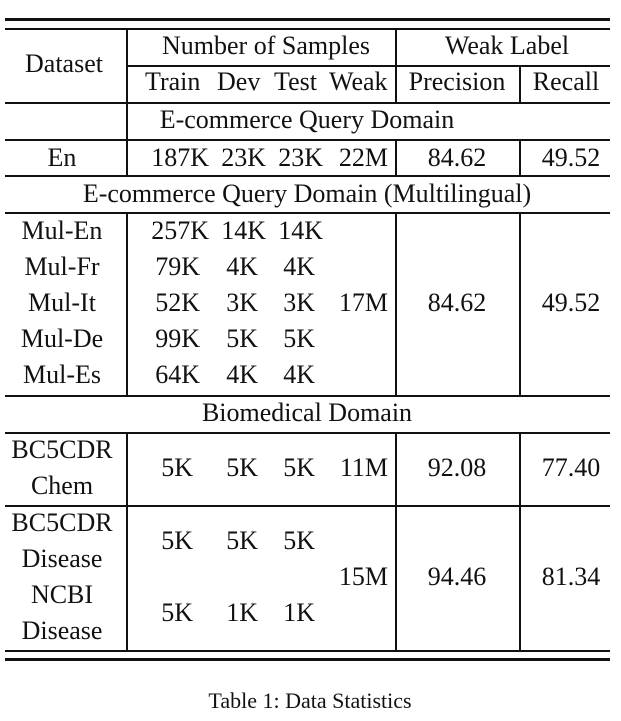  Describe the element at coordinates (457, 467) in the screenshot. I see `bc5cdr-chem-precision: 92.08` at that location.